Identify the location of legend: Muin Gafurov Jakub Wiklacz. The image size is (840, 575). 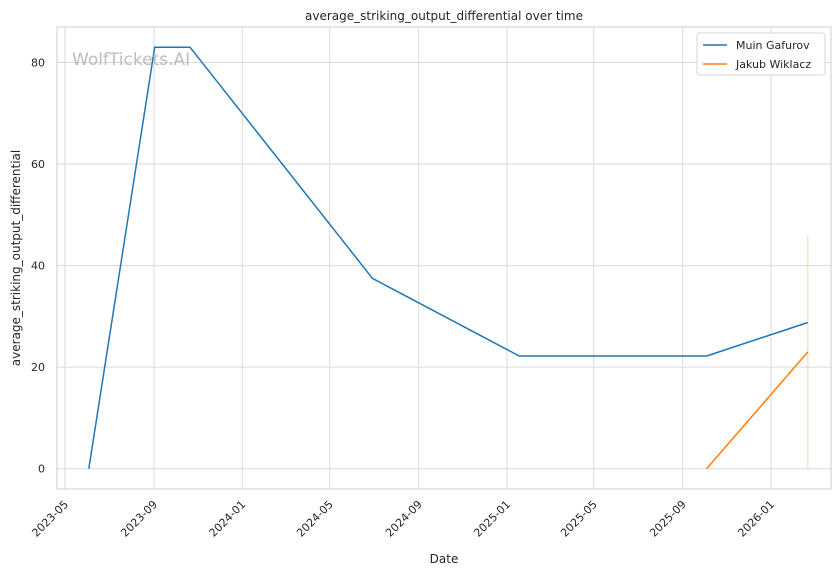
(761, 54).